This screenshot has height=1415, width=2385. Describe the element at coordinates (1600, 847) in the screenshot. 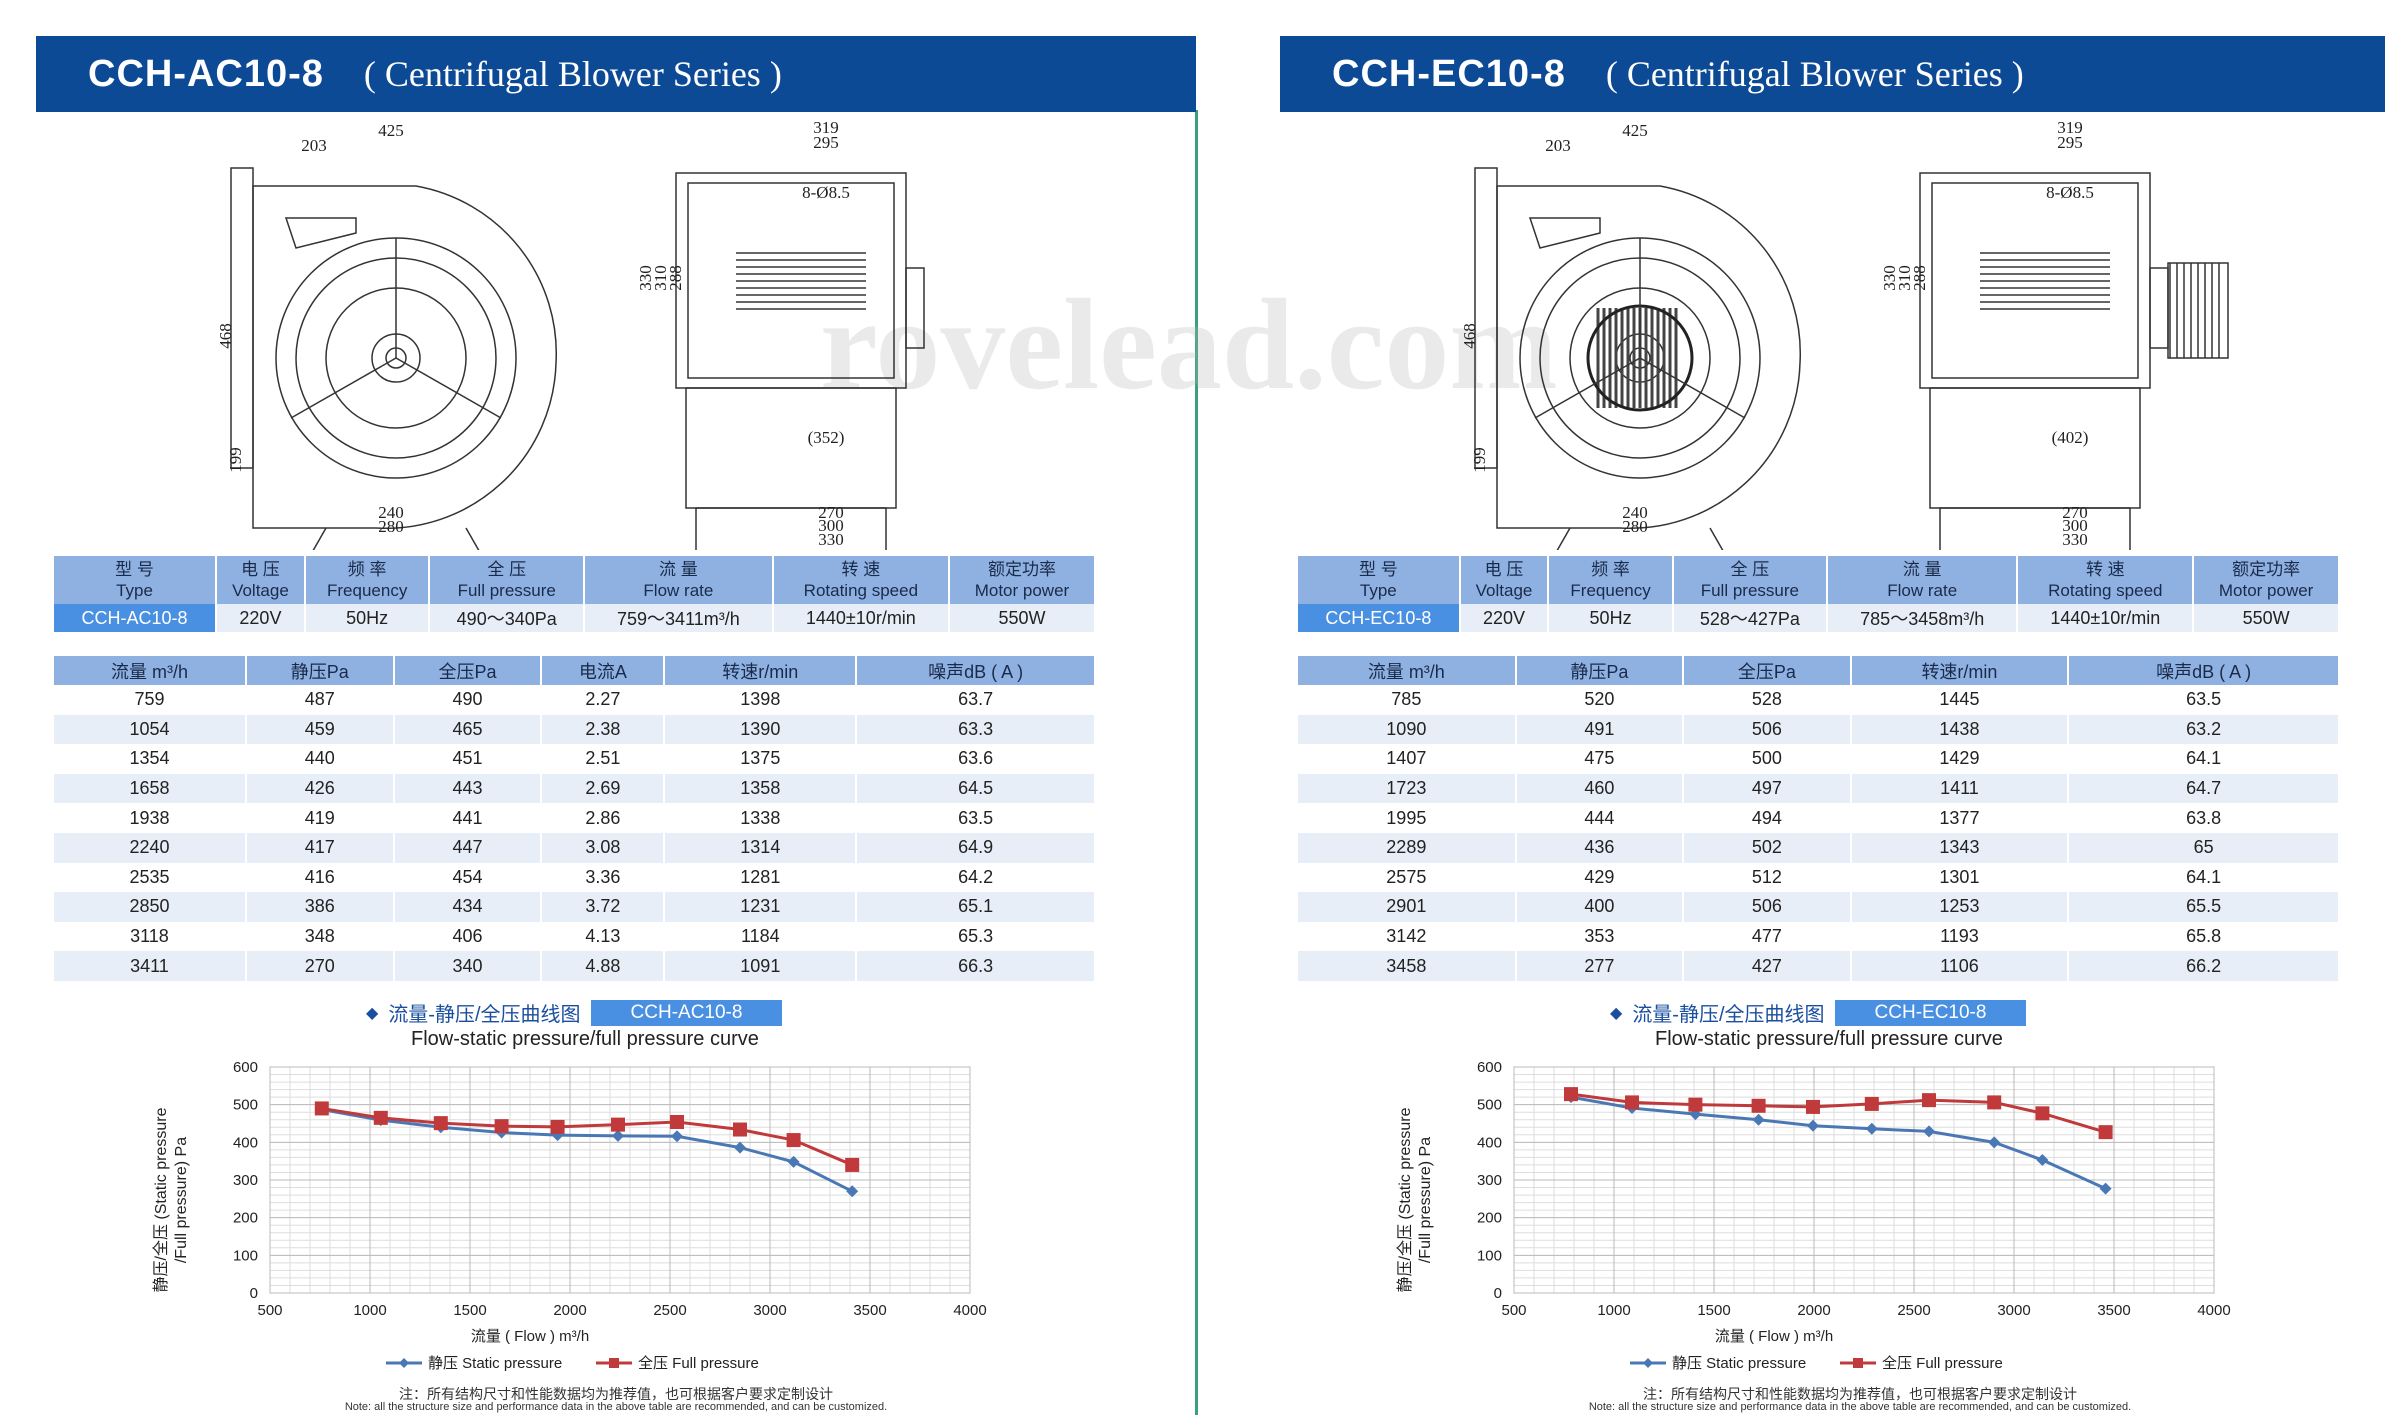

I see `perf-cell: 436` at that location.